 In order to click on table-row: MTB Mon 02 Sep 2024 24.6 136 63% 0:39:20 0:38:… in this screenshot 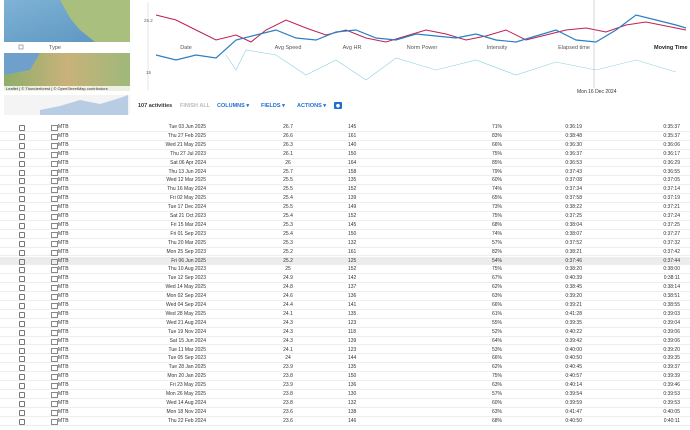, I will do `click(345, 296)`.